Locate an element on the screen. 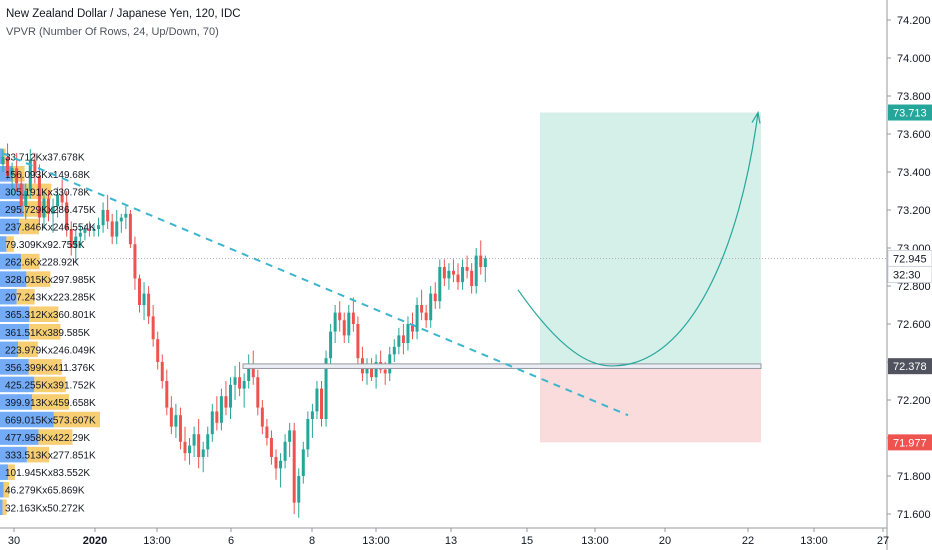 Image resolution: width=932 pixels, height=550 pixels. y-tick-label: 72.800 is located at coordinates (914, 287).